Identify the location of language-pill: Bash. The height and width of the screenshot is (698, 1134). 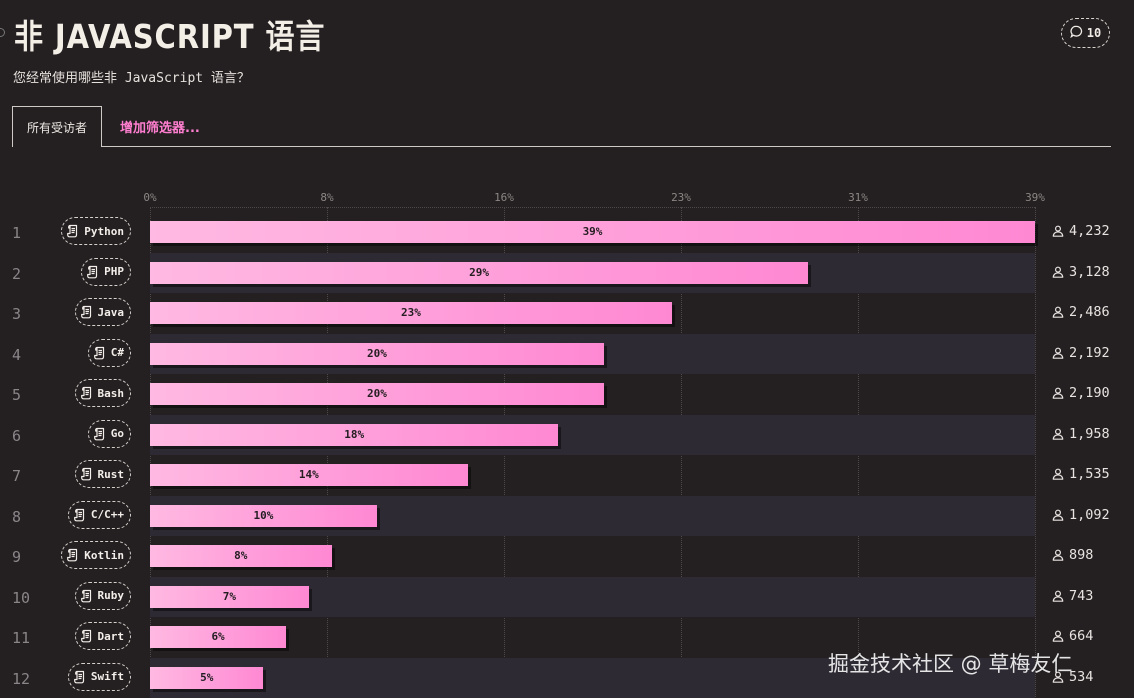
(102, 393).